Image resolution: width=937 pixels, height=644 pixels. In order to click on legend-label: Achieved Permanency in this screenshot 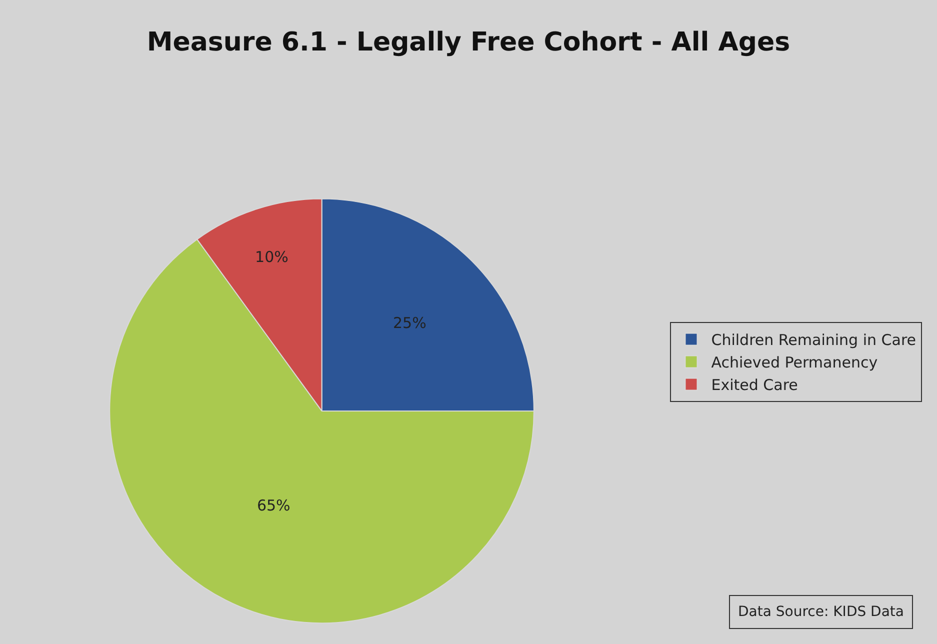, I will do `click(794, 363)`.